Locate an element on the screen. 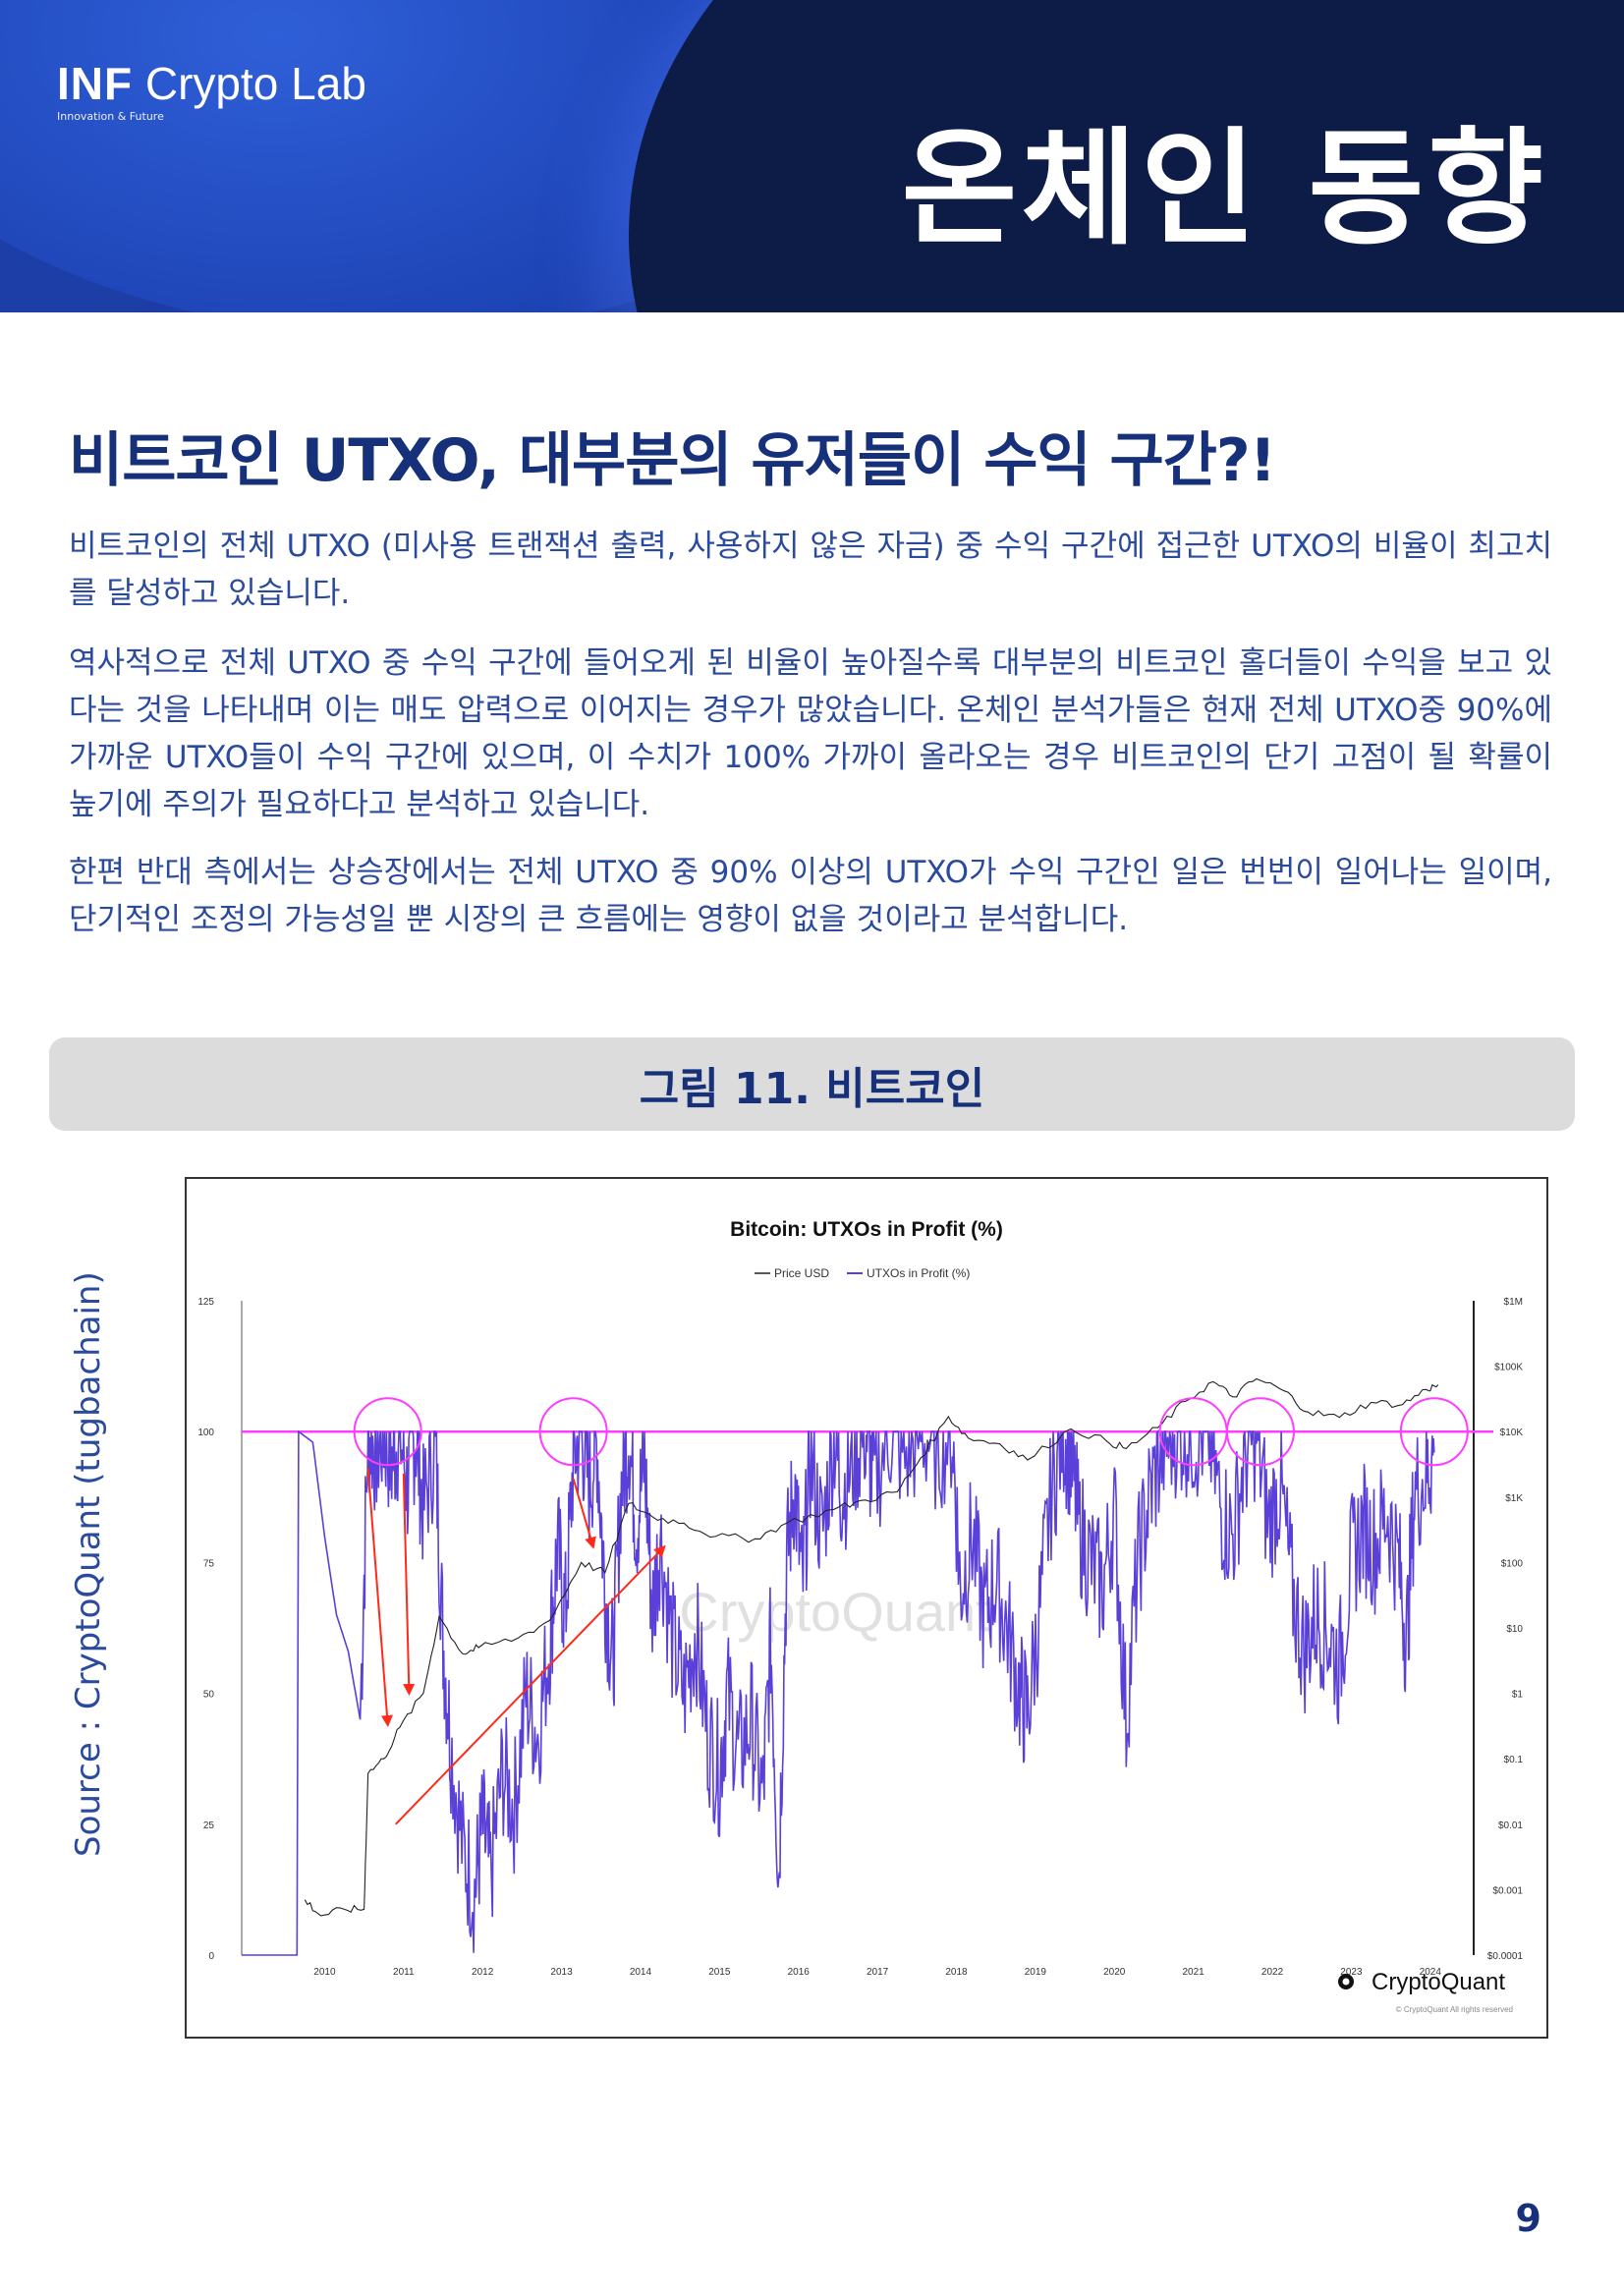  y-right-tick: $0.01 is located at coordinates (1510, 1825).